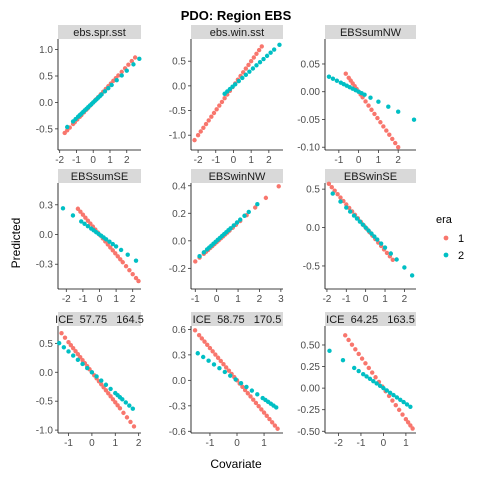 Image resolution: width=480 pixels, height=480 pixels. Describe the element at coordinates (179, 186) in the screenshot. I see `y-tick-label: 0.4` at that location.